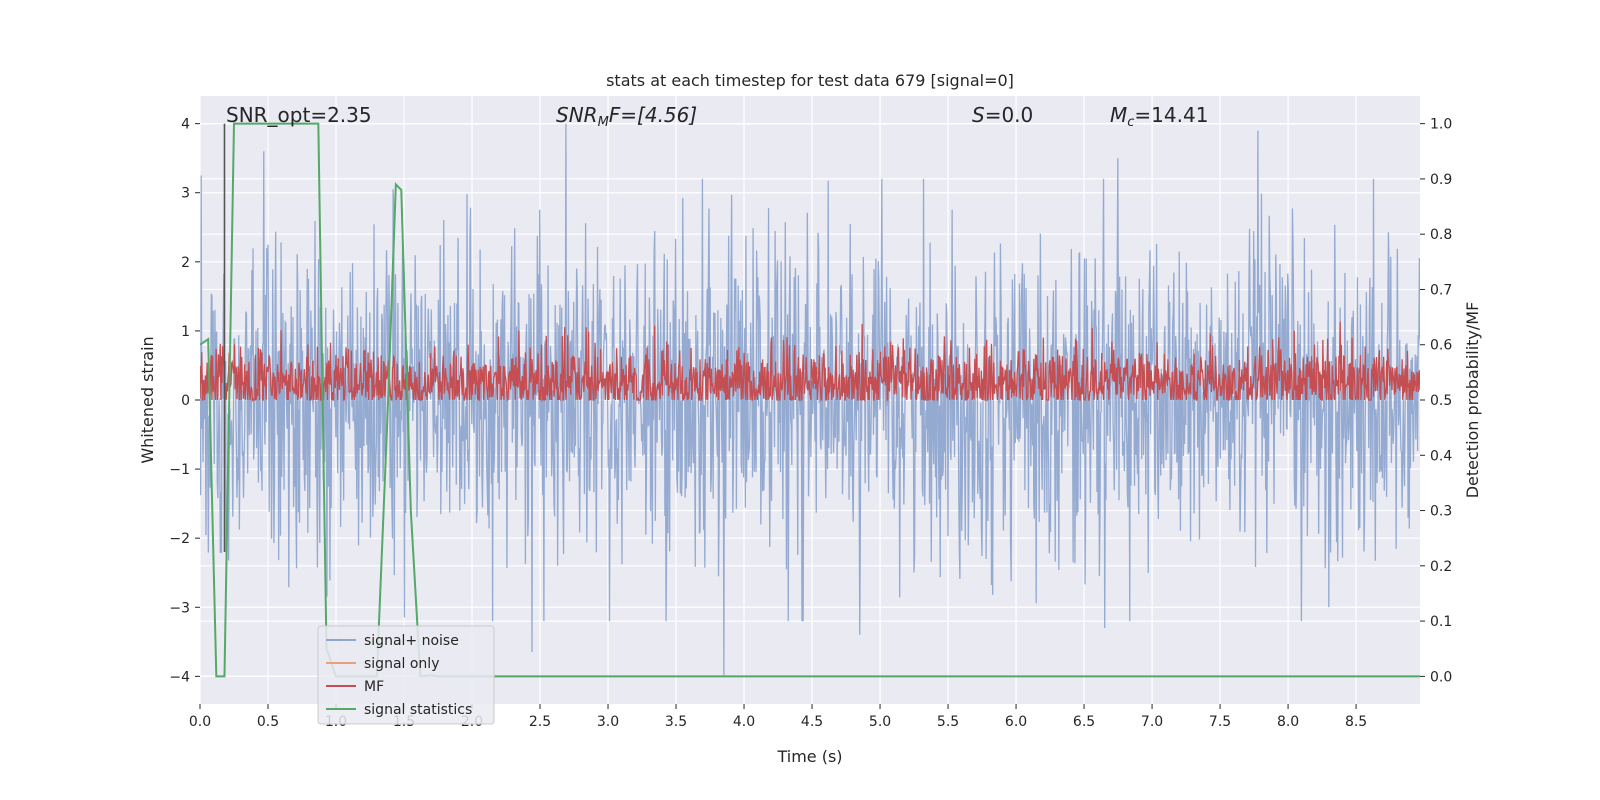 Image resolution: width=1600 pixels, height=800 pixels. I want to click on x-tick-label: 5.0, so click(880, 722).